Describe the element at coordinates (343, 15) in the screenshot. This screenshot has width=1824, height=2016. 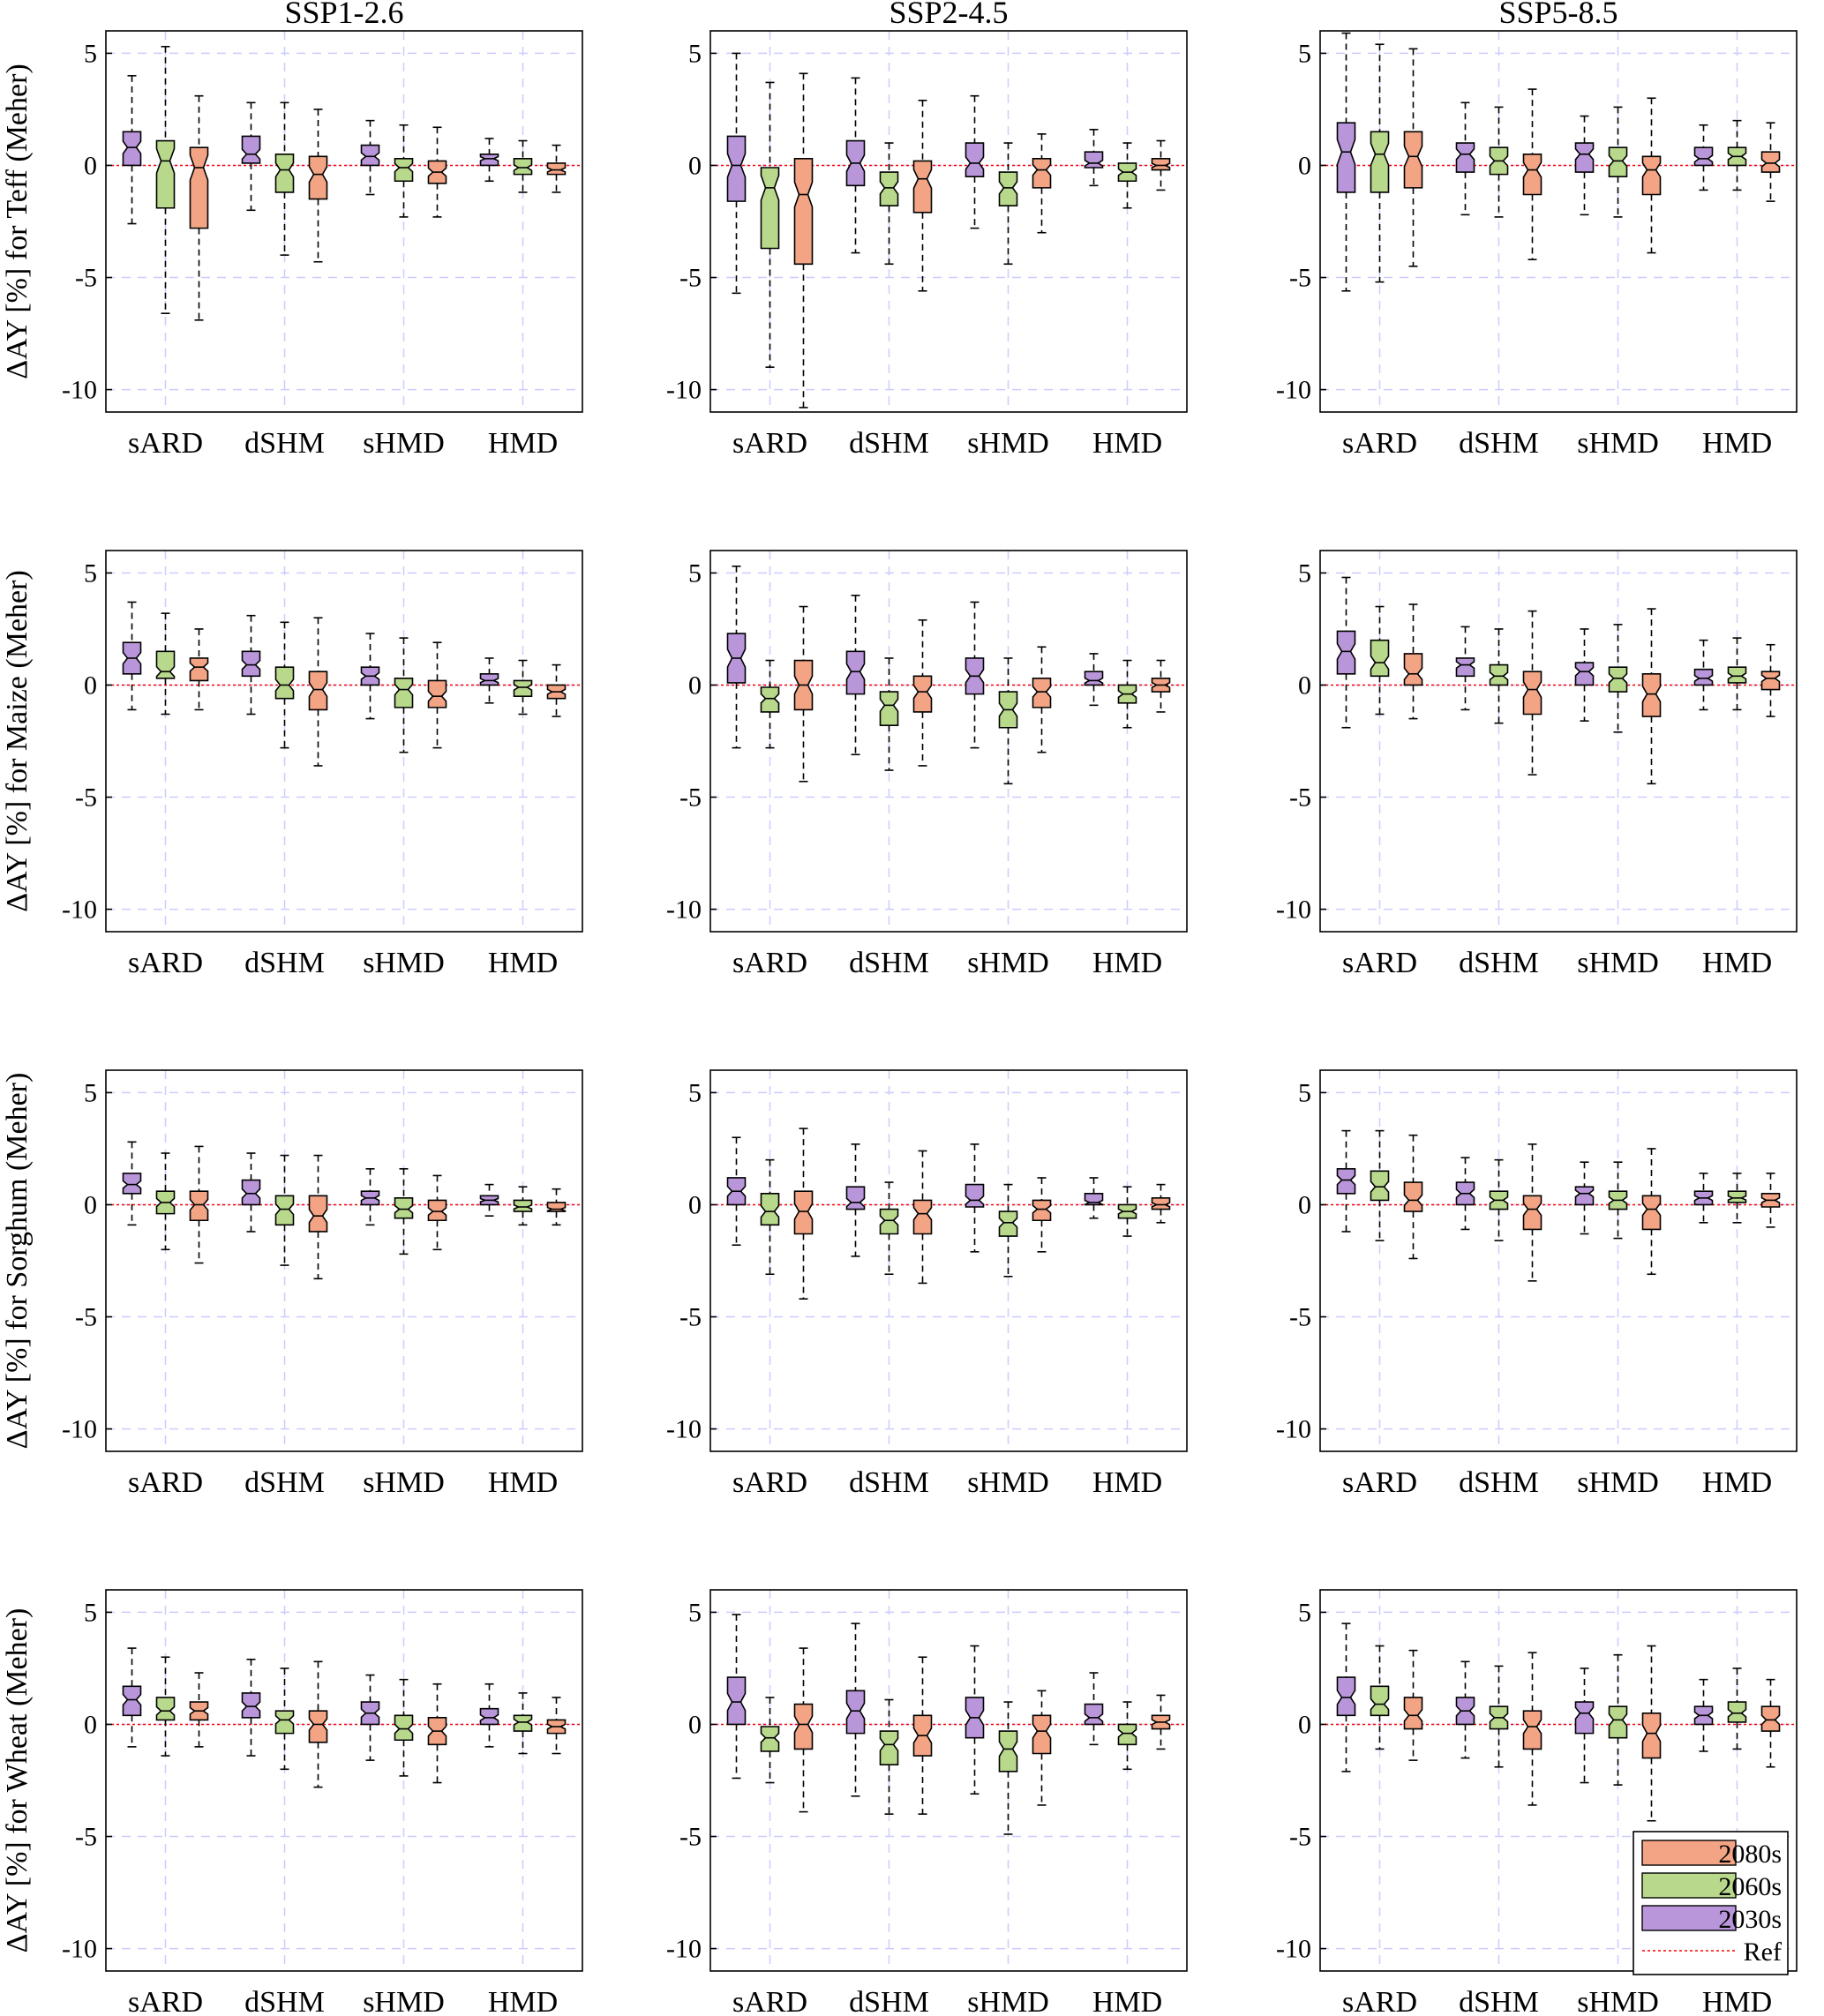
I see `panel-title: SSP1-2.6` at that location.